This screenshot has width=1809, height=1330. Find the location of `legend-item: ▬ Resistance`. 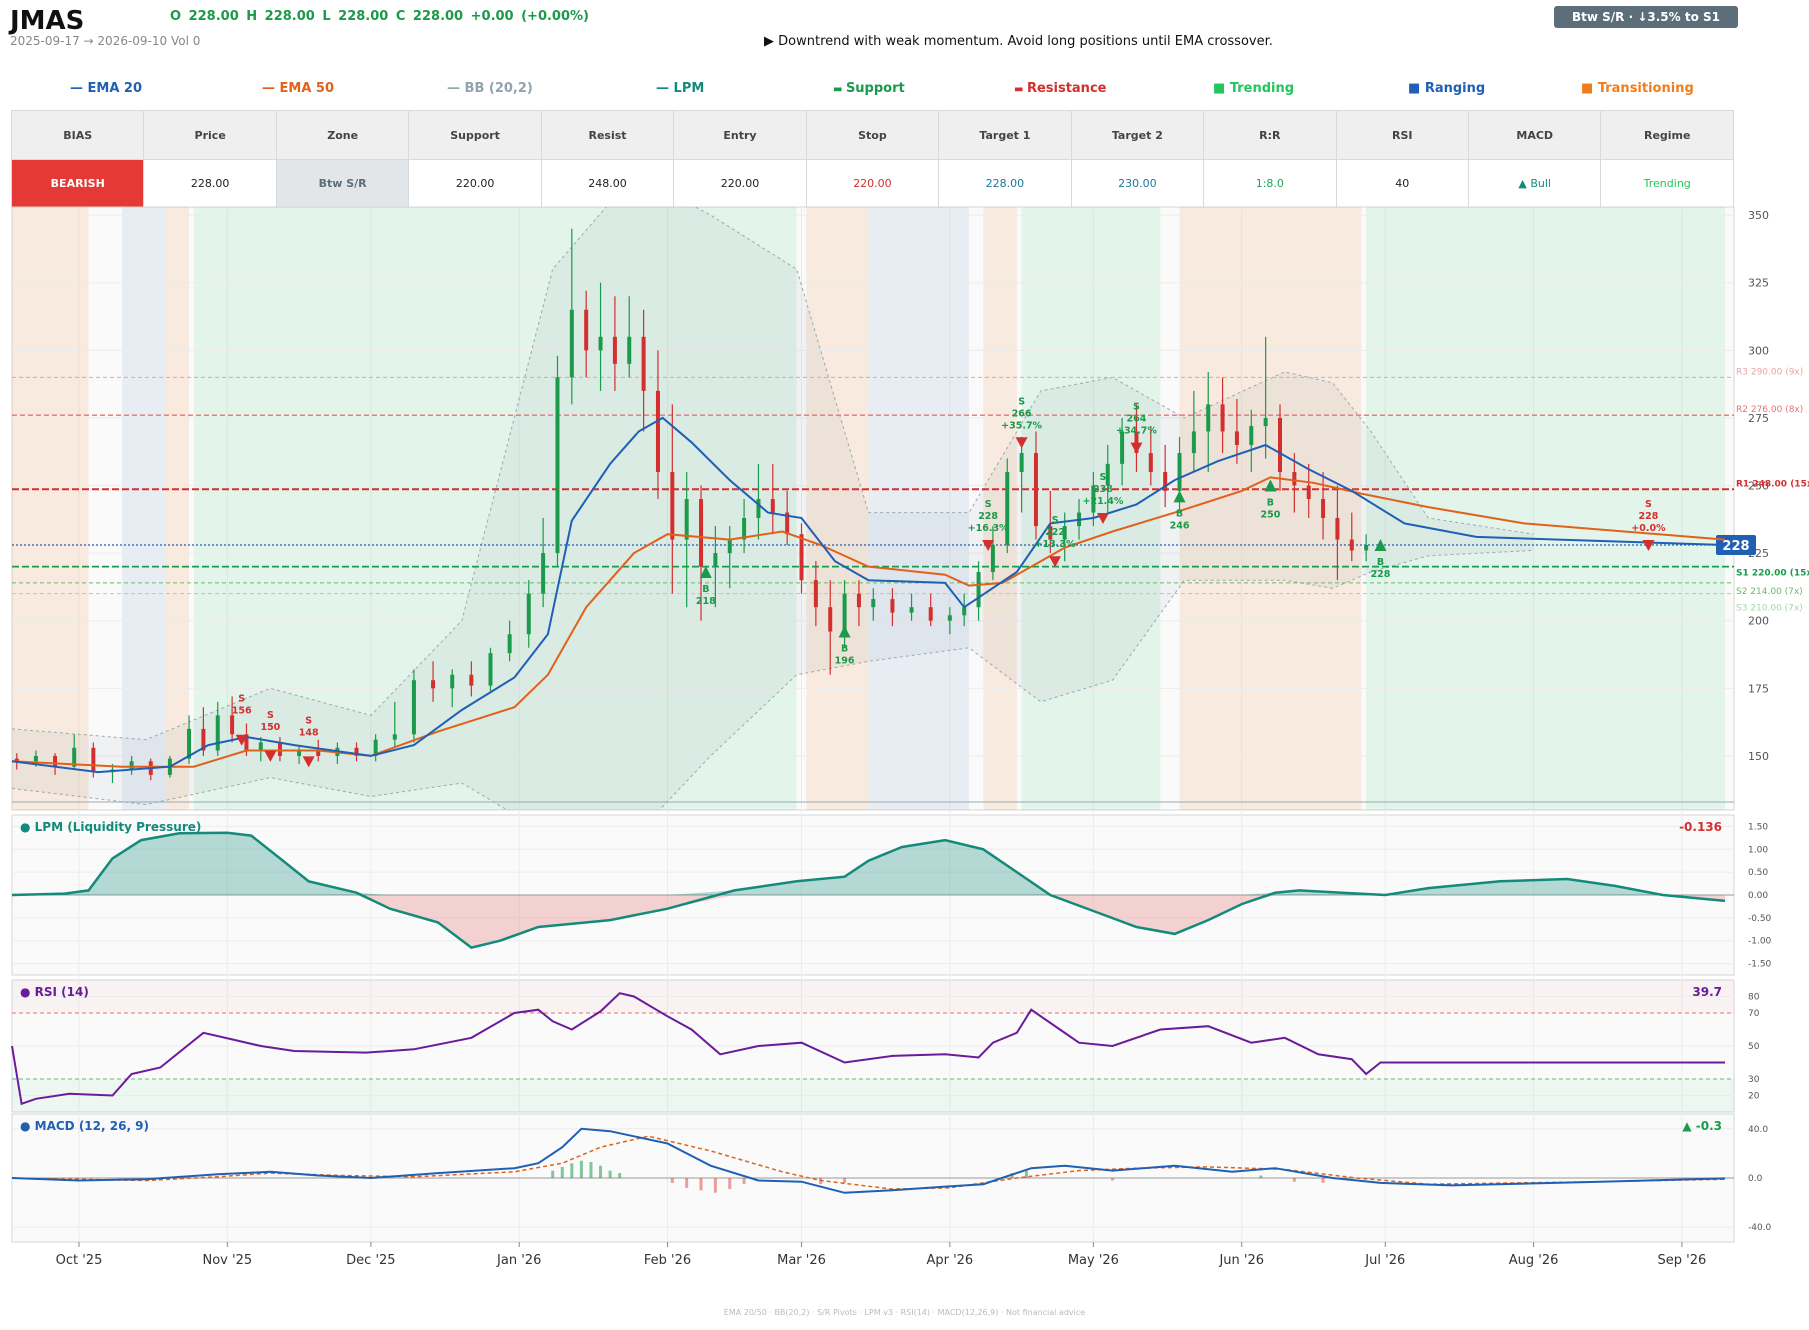

legend-item: ▬ Resistance is located at coordinates (1060, 88).